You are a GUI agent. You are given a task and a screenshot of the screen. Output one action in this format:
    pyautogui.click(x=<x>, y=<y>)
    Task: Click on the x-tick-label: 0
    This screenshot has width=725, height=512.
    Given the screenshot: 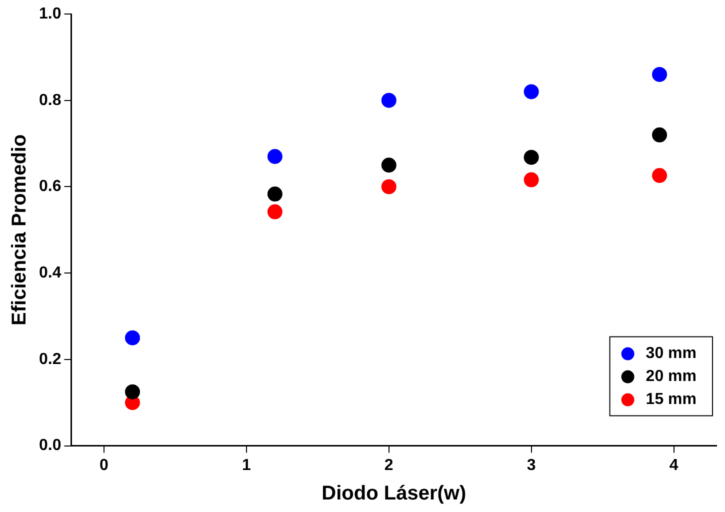 What is the action you would take?
    pyautogui.click(x=104, y=465)
    